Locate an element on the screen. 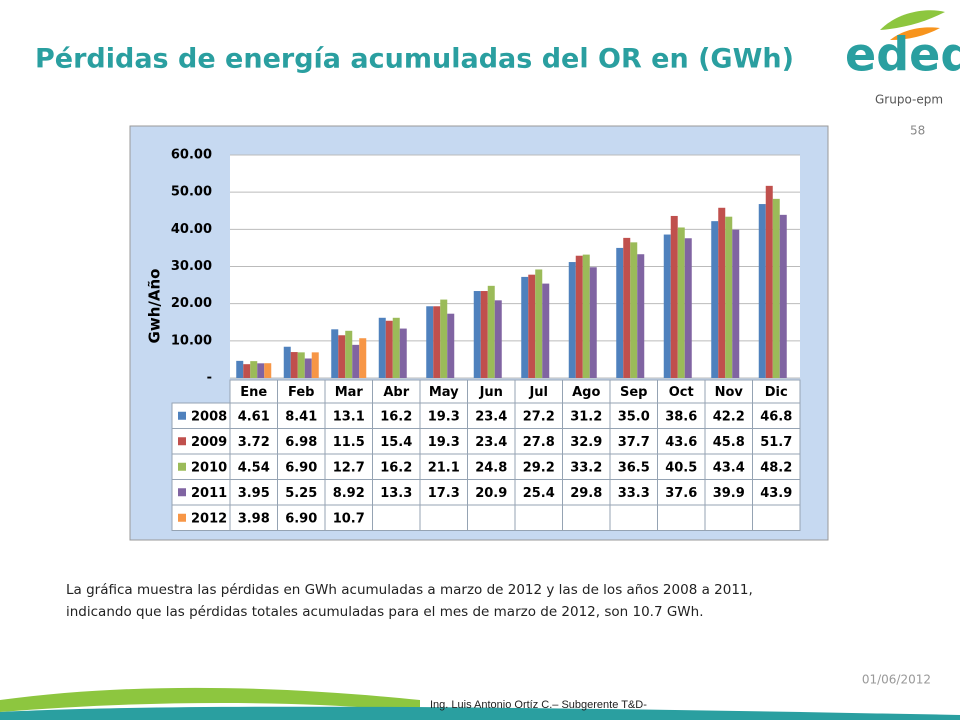 Image resolution: width=960 pixels, height=720 pixels. data-label: 43.9 is located at coordinates (776, 493).